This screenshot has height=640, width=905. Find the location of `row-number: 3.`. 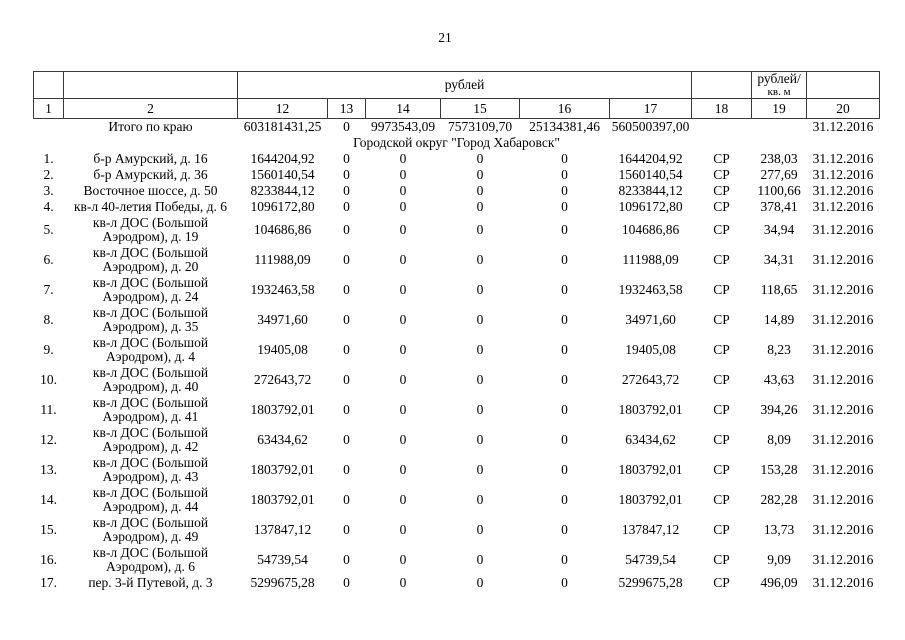

row-number: 3. is located at coordinates (48, 190).